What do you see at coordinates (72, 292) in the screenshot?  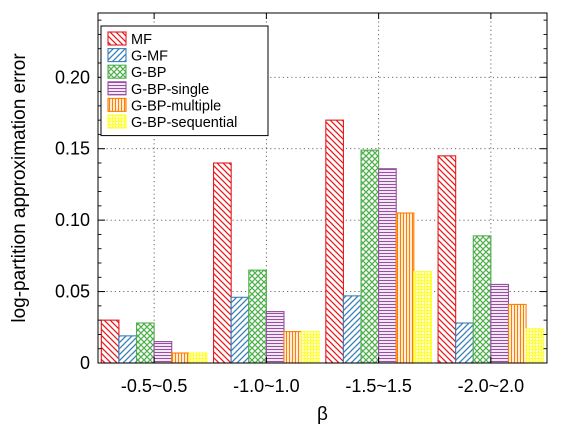 I see `y-tick-label: 0.05` at bounding box center [72, 292].